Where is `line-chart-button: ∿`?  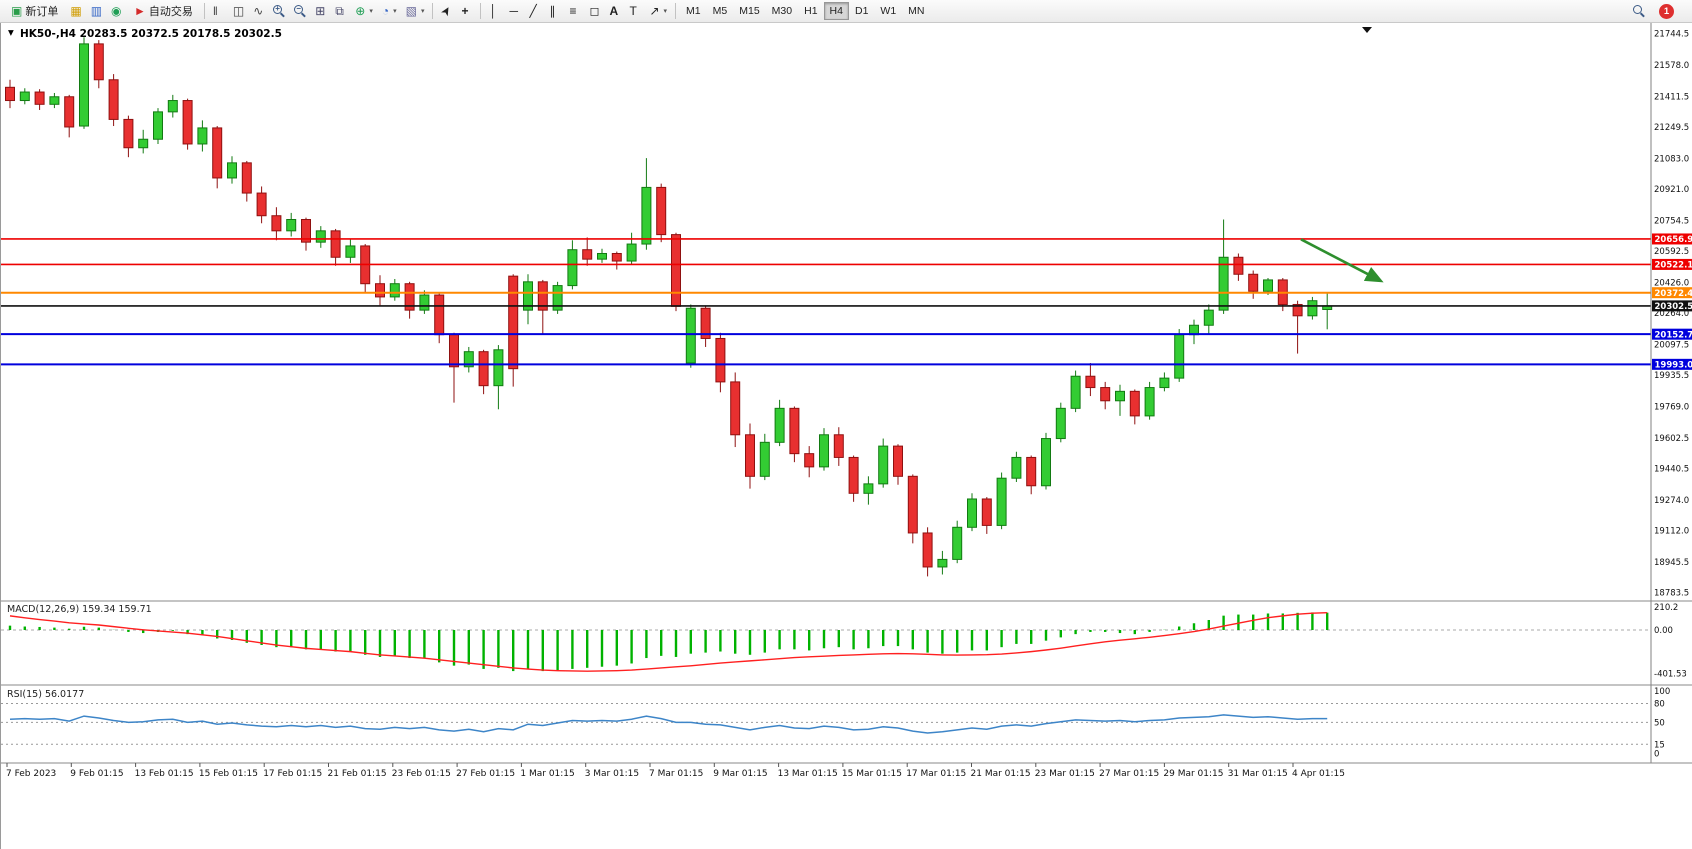 line-chart-button: ∿ is located at coordinates (258, 11).